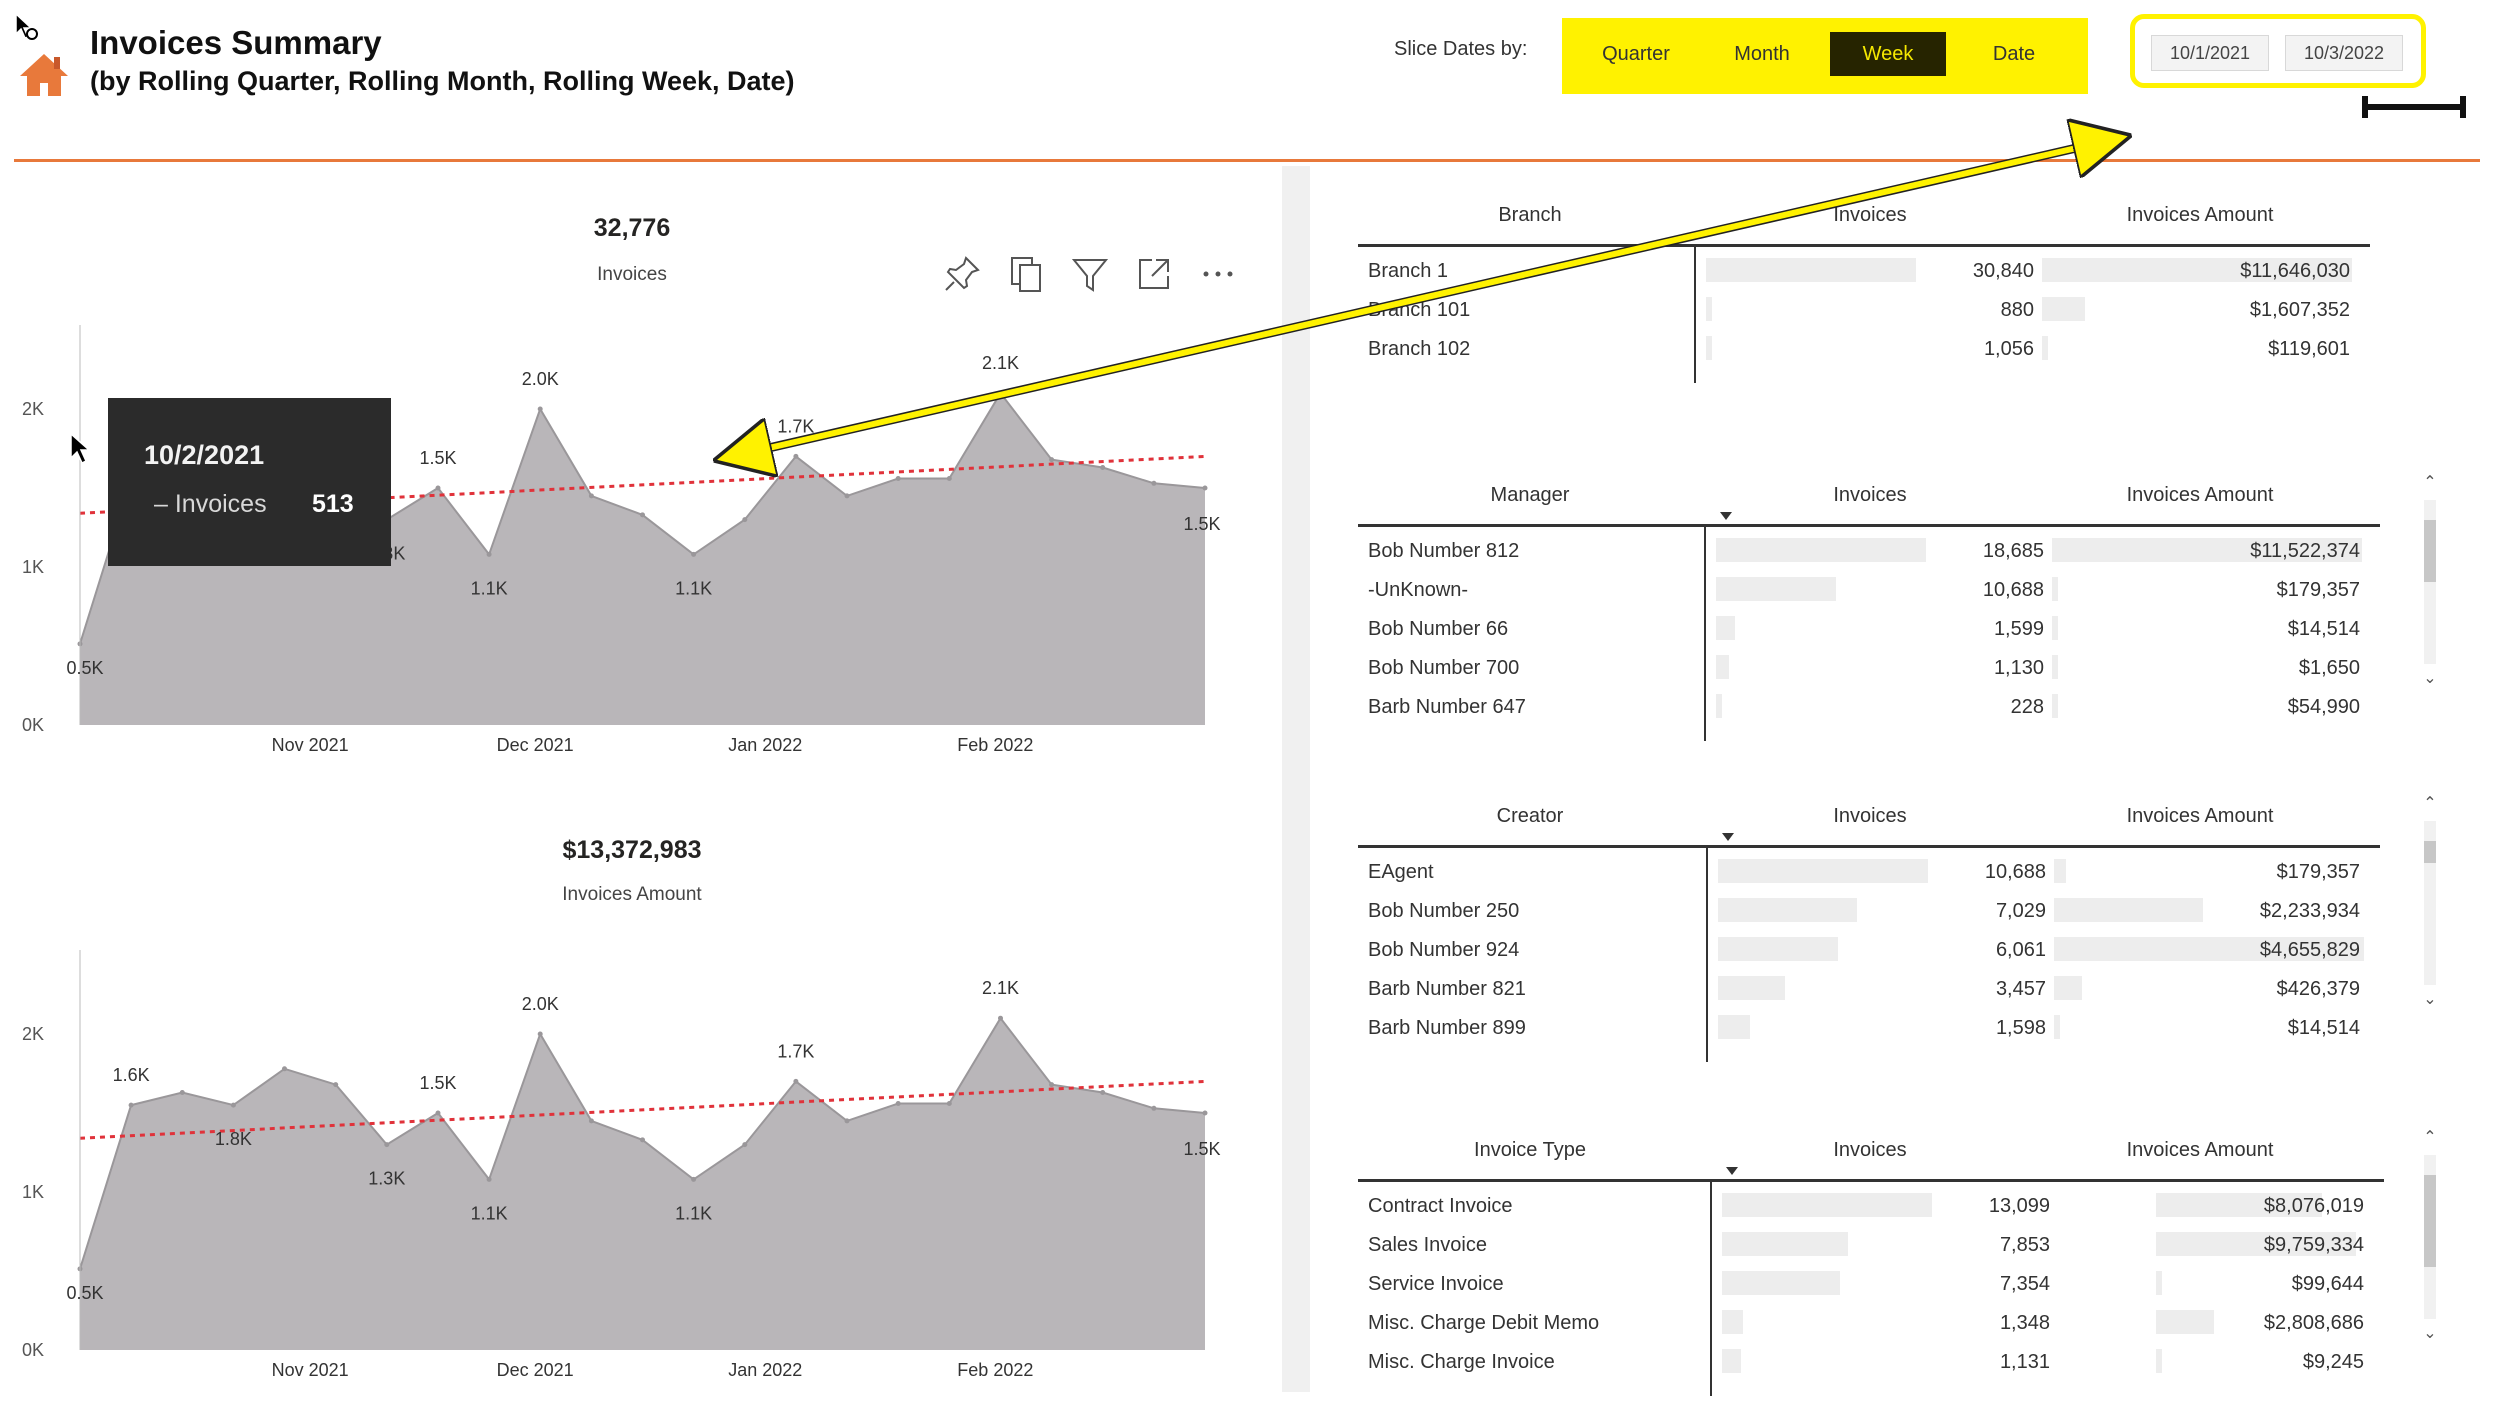 Image resolution: width=2495 pixels, height=1403 pixels. Describe the element at coordinates (1530, 1150) in the screenshot. I see `column-header: Invoice Type` at that location.